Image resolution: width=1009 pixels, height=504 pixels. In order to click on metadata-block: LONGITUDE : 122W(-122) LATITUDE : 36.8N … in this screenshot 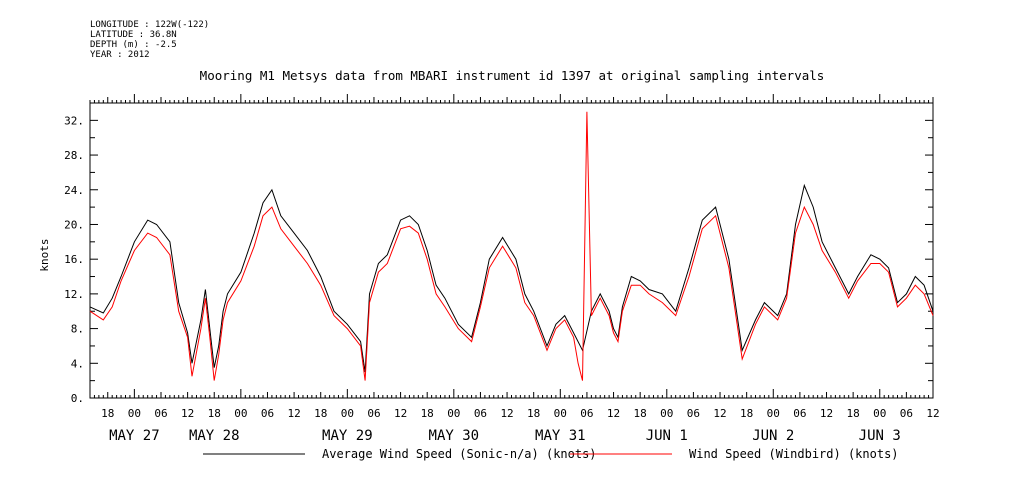, I will do `click(149, 40)`.